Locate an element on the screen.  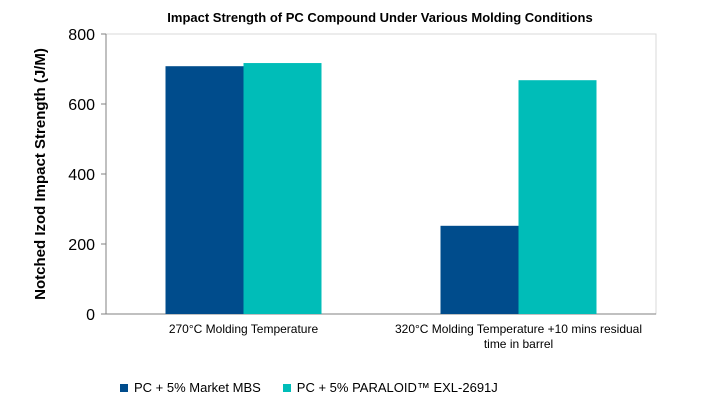
y-tick-label: 400 is located at coordinates (81, 175).